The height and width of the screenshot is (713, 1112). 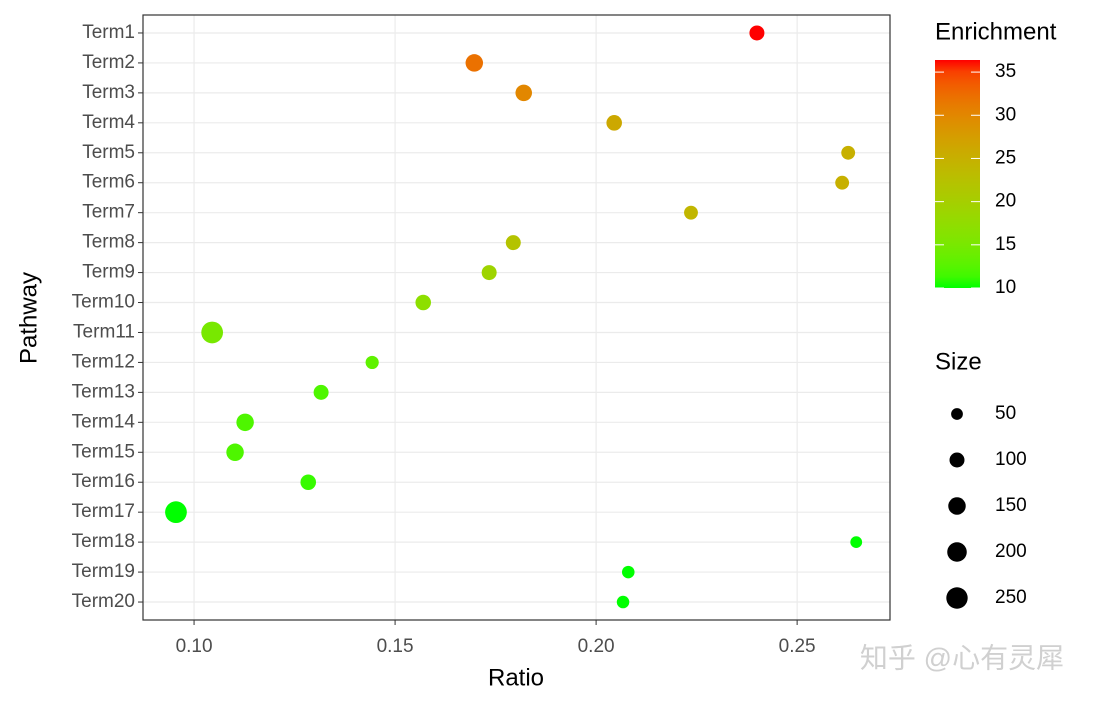 I want to click on size-label: 250, so click(x=1011, y=597).